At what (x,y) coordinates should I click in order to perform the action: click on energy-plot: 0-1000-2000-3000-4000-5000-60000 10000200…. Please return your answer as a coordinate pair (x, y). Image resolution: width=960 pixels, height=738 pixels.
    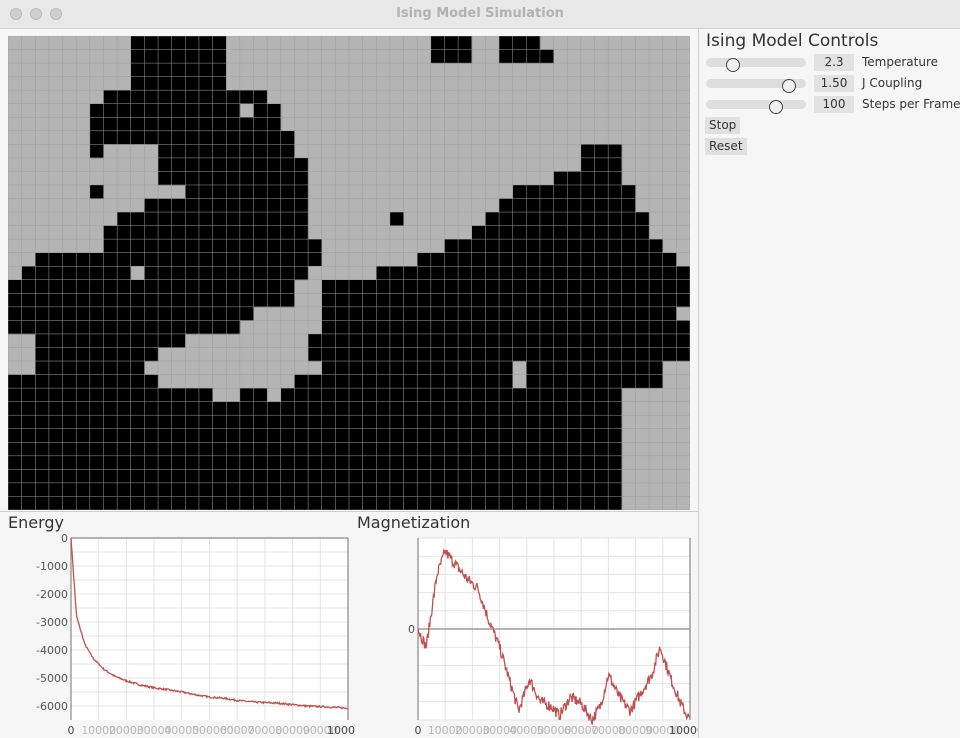
    Looking at the image, I should click on (177, 634).